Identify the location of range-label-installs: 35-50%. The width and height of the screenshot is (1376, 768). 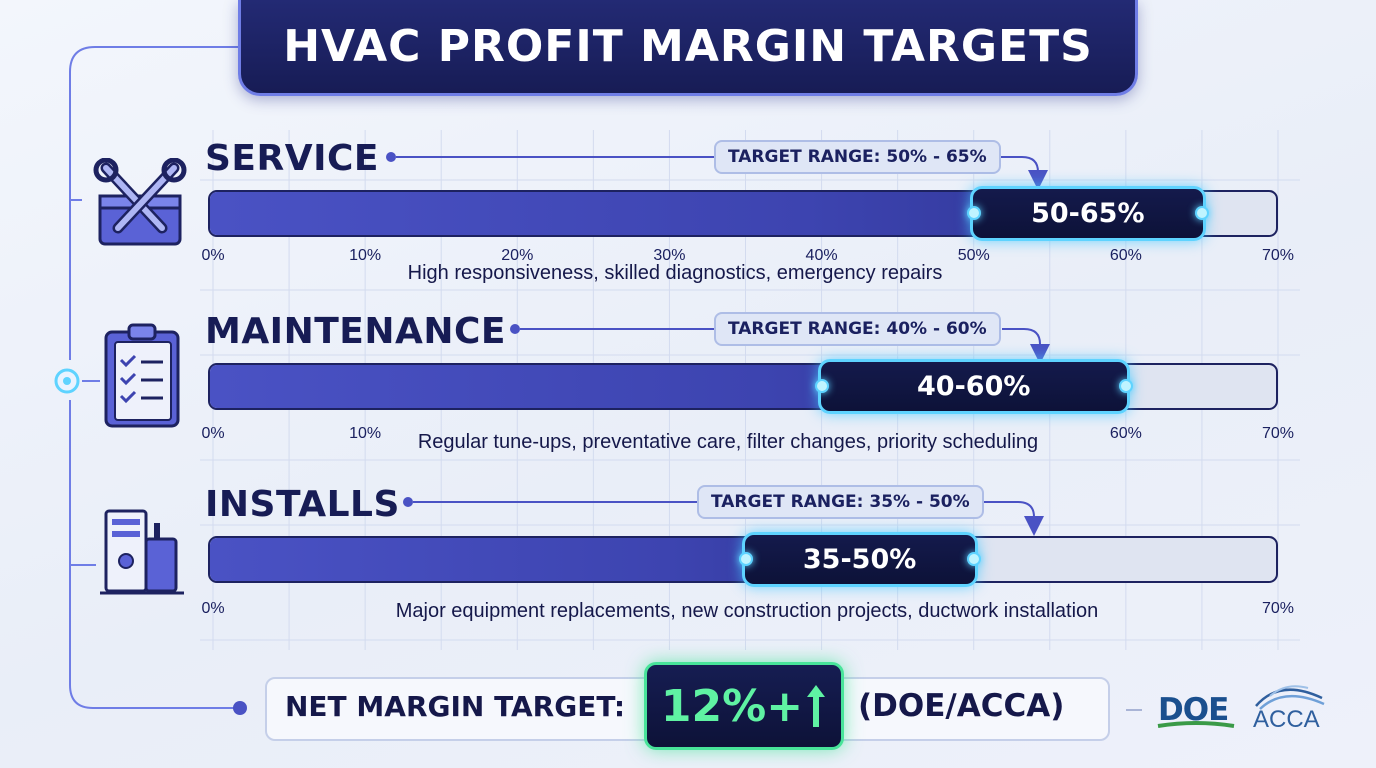
(859, 559).